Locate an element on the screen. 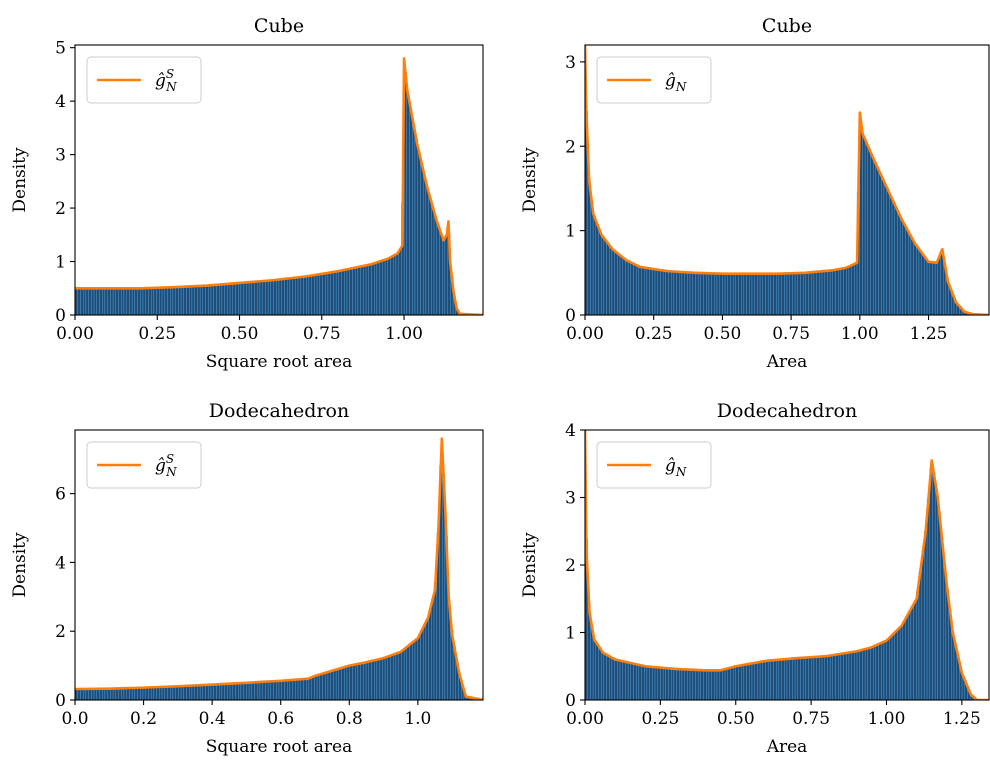 The width and height of the screenshot is (990, 770). x-tick-label: 0.6 is located at coordinates (280, 719).